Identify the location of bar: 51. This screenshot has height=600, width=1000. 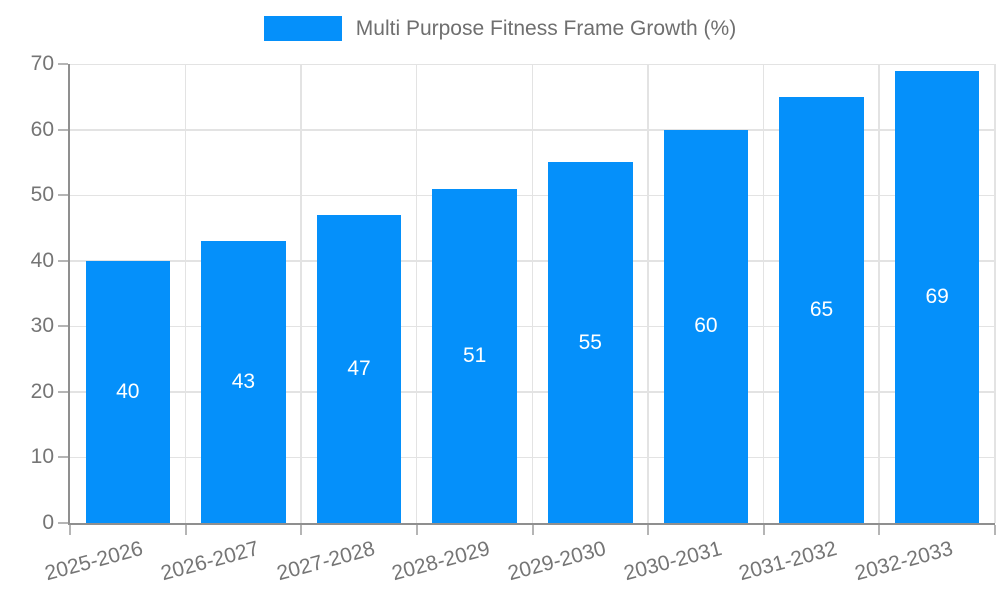
(474, 355).